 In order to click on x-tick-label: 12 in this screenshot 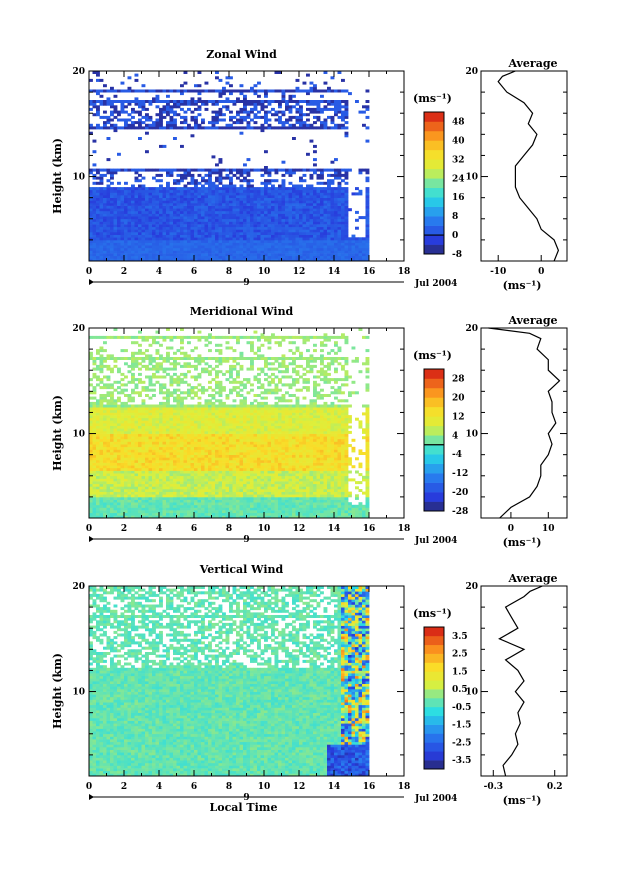, I will do `click(299, 272)`.